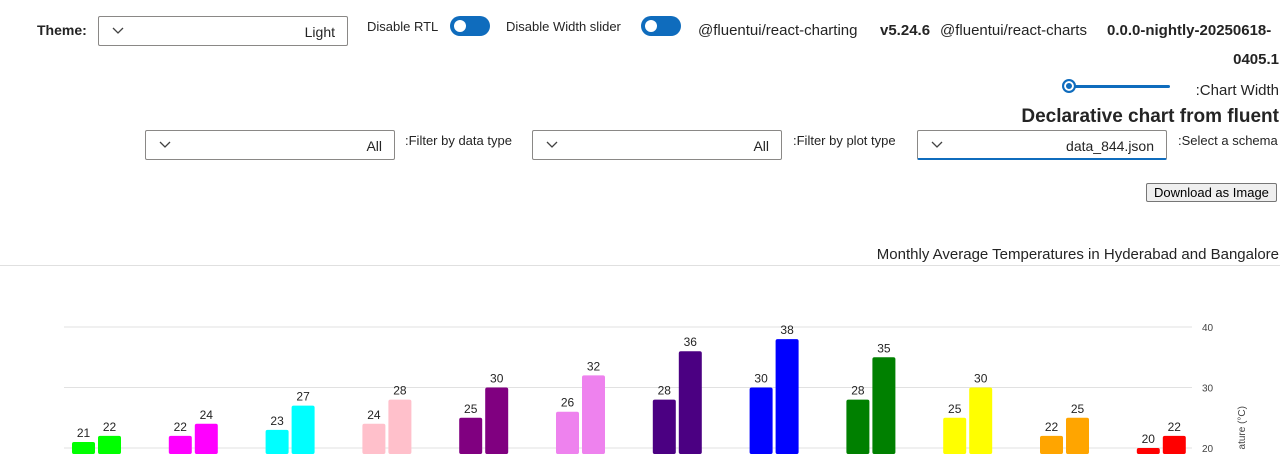  I want to click on disable-width-slider-toggle, so click(661, 26).